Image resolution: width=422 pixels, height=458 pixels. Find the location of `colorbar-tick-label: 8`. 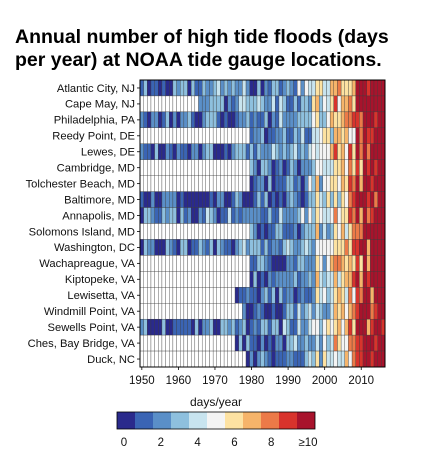

colorbar-tick-label: 8 is located at coordinates (271, 443).